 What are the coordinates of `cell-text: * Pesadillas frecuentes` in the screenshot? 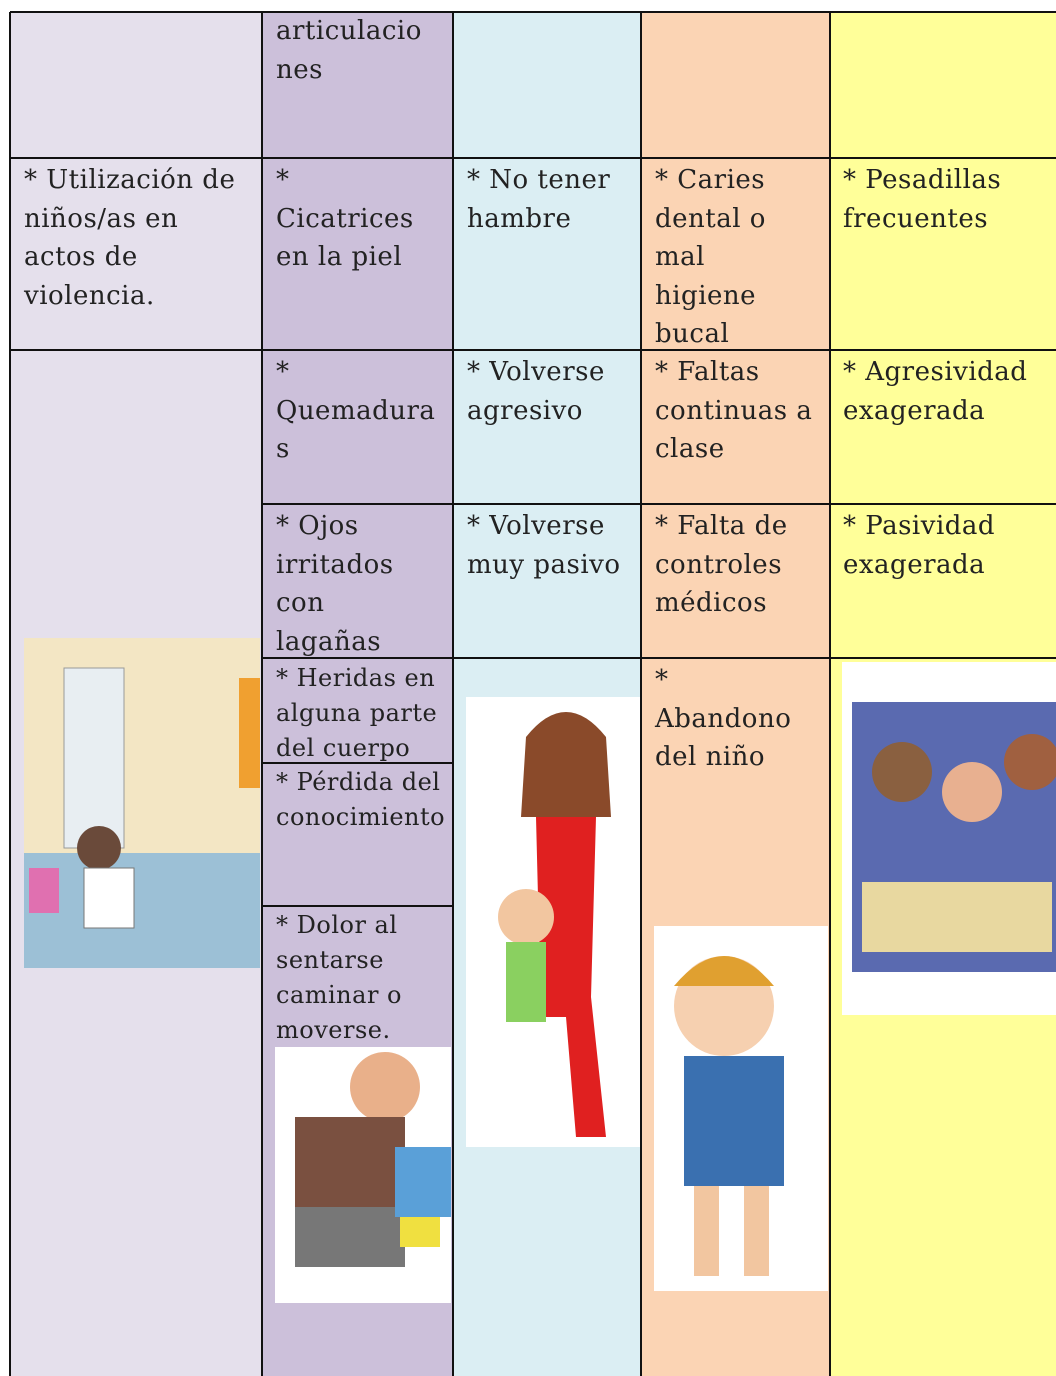 It's located at (922, 199).